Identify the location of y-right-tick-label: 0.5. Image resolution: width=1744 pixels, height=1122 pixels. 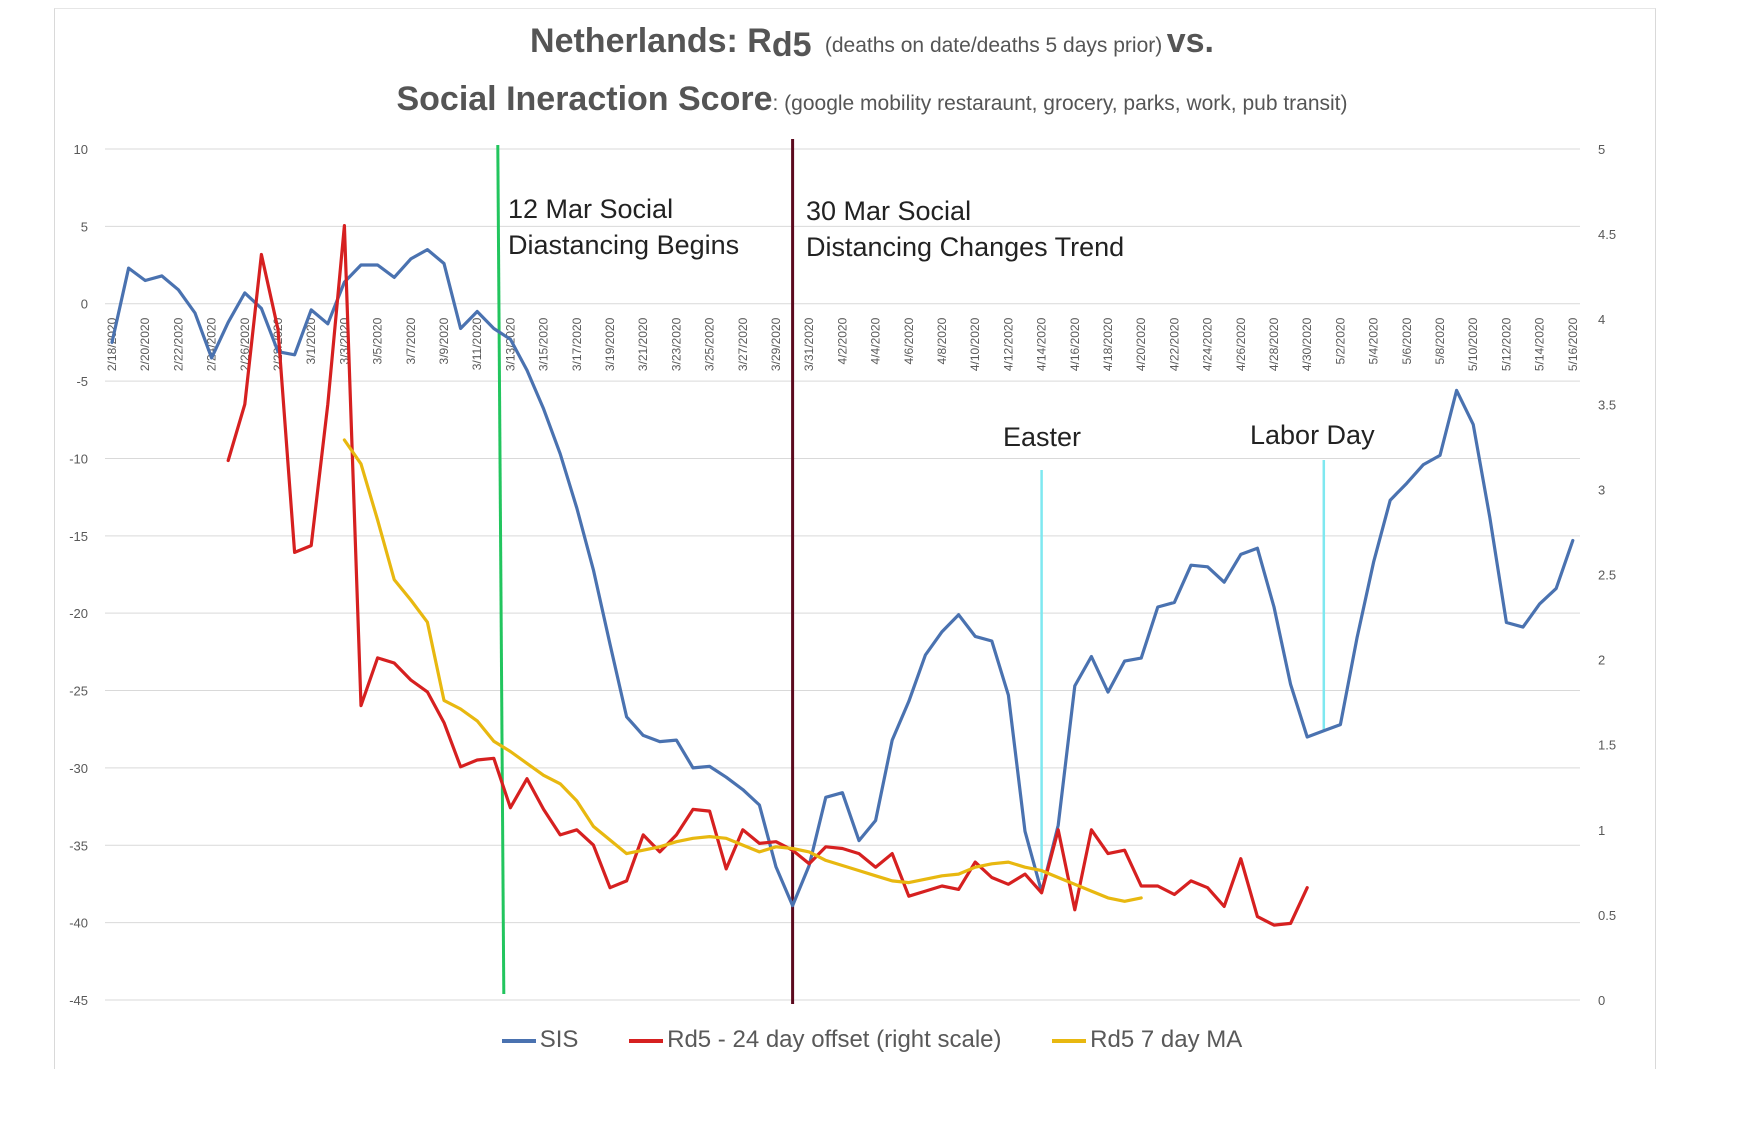
(1607, 915).